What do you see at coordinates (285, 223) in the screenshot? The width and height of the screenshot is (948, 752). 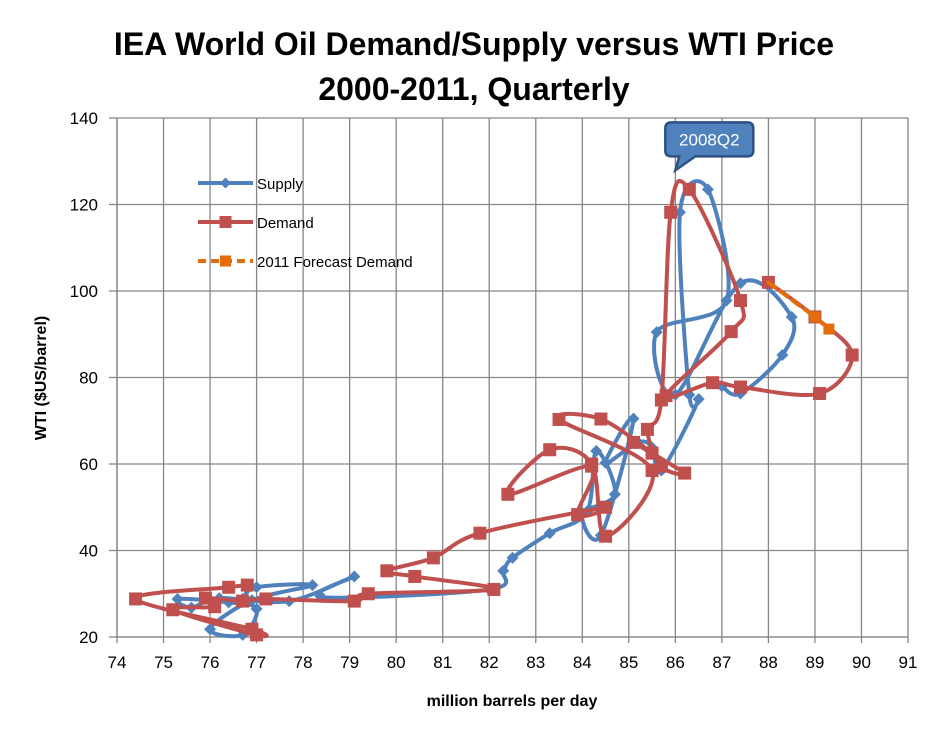 I see `legend-demand-label: Demand` at bounding box center [285, 223].